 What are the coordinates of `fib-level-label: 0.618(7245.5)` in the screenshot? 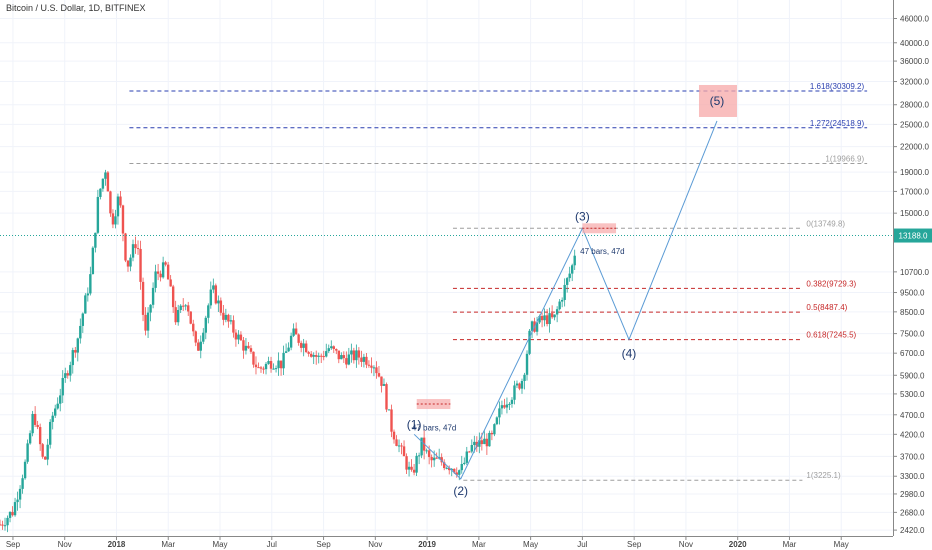 It's located at (831, 335).